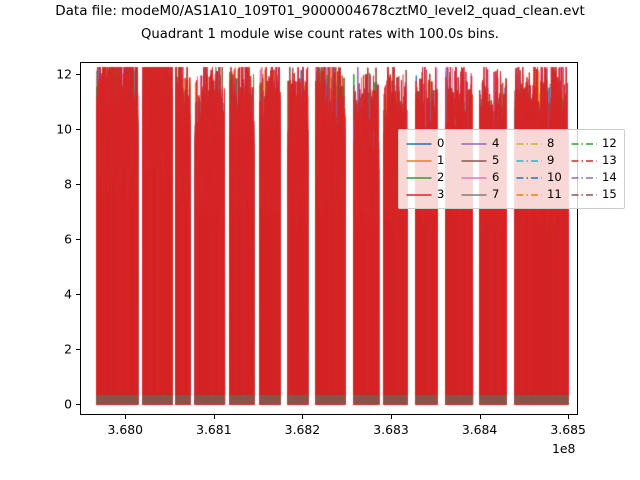 Image resolution: width=640 pixels, height=480 pixels. Describe the element at coordinates (391, 429) in the screenshot. I see `x-tick-label: 3.683` at that location.